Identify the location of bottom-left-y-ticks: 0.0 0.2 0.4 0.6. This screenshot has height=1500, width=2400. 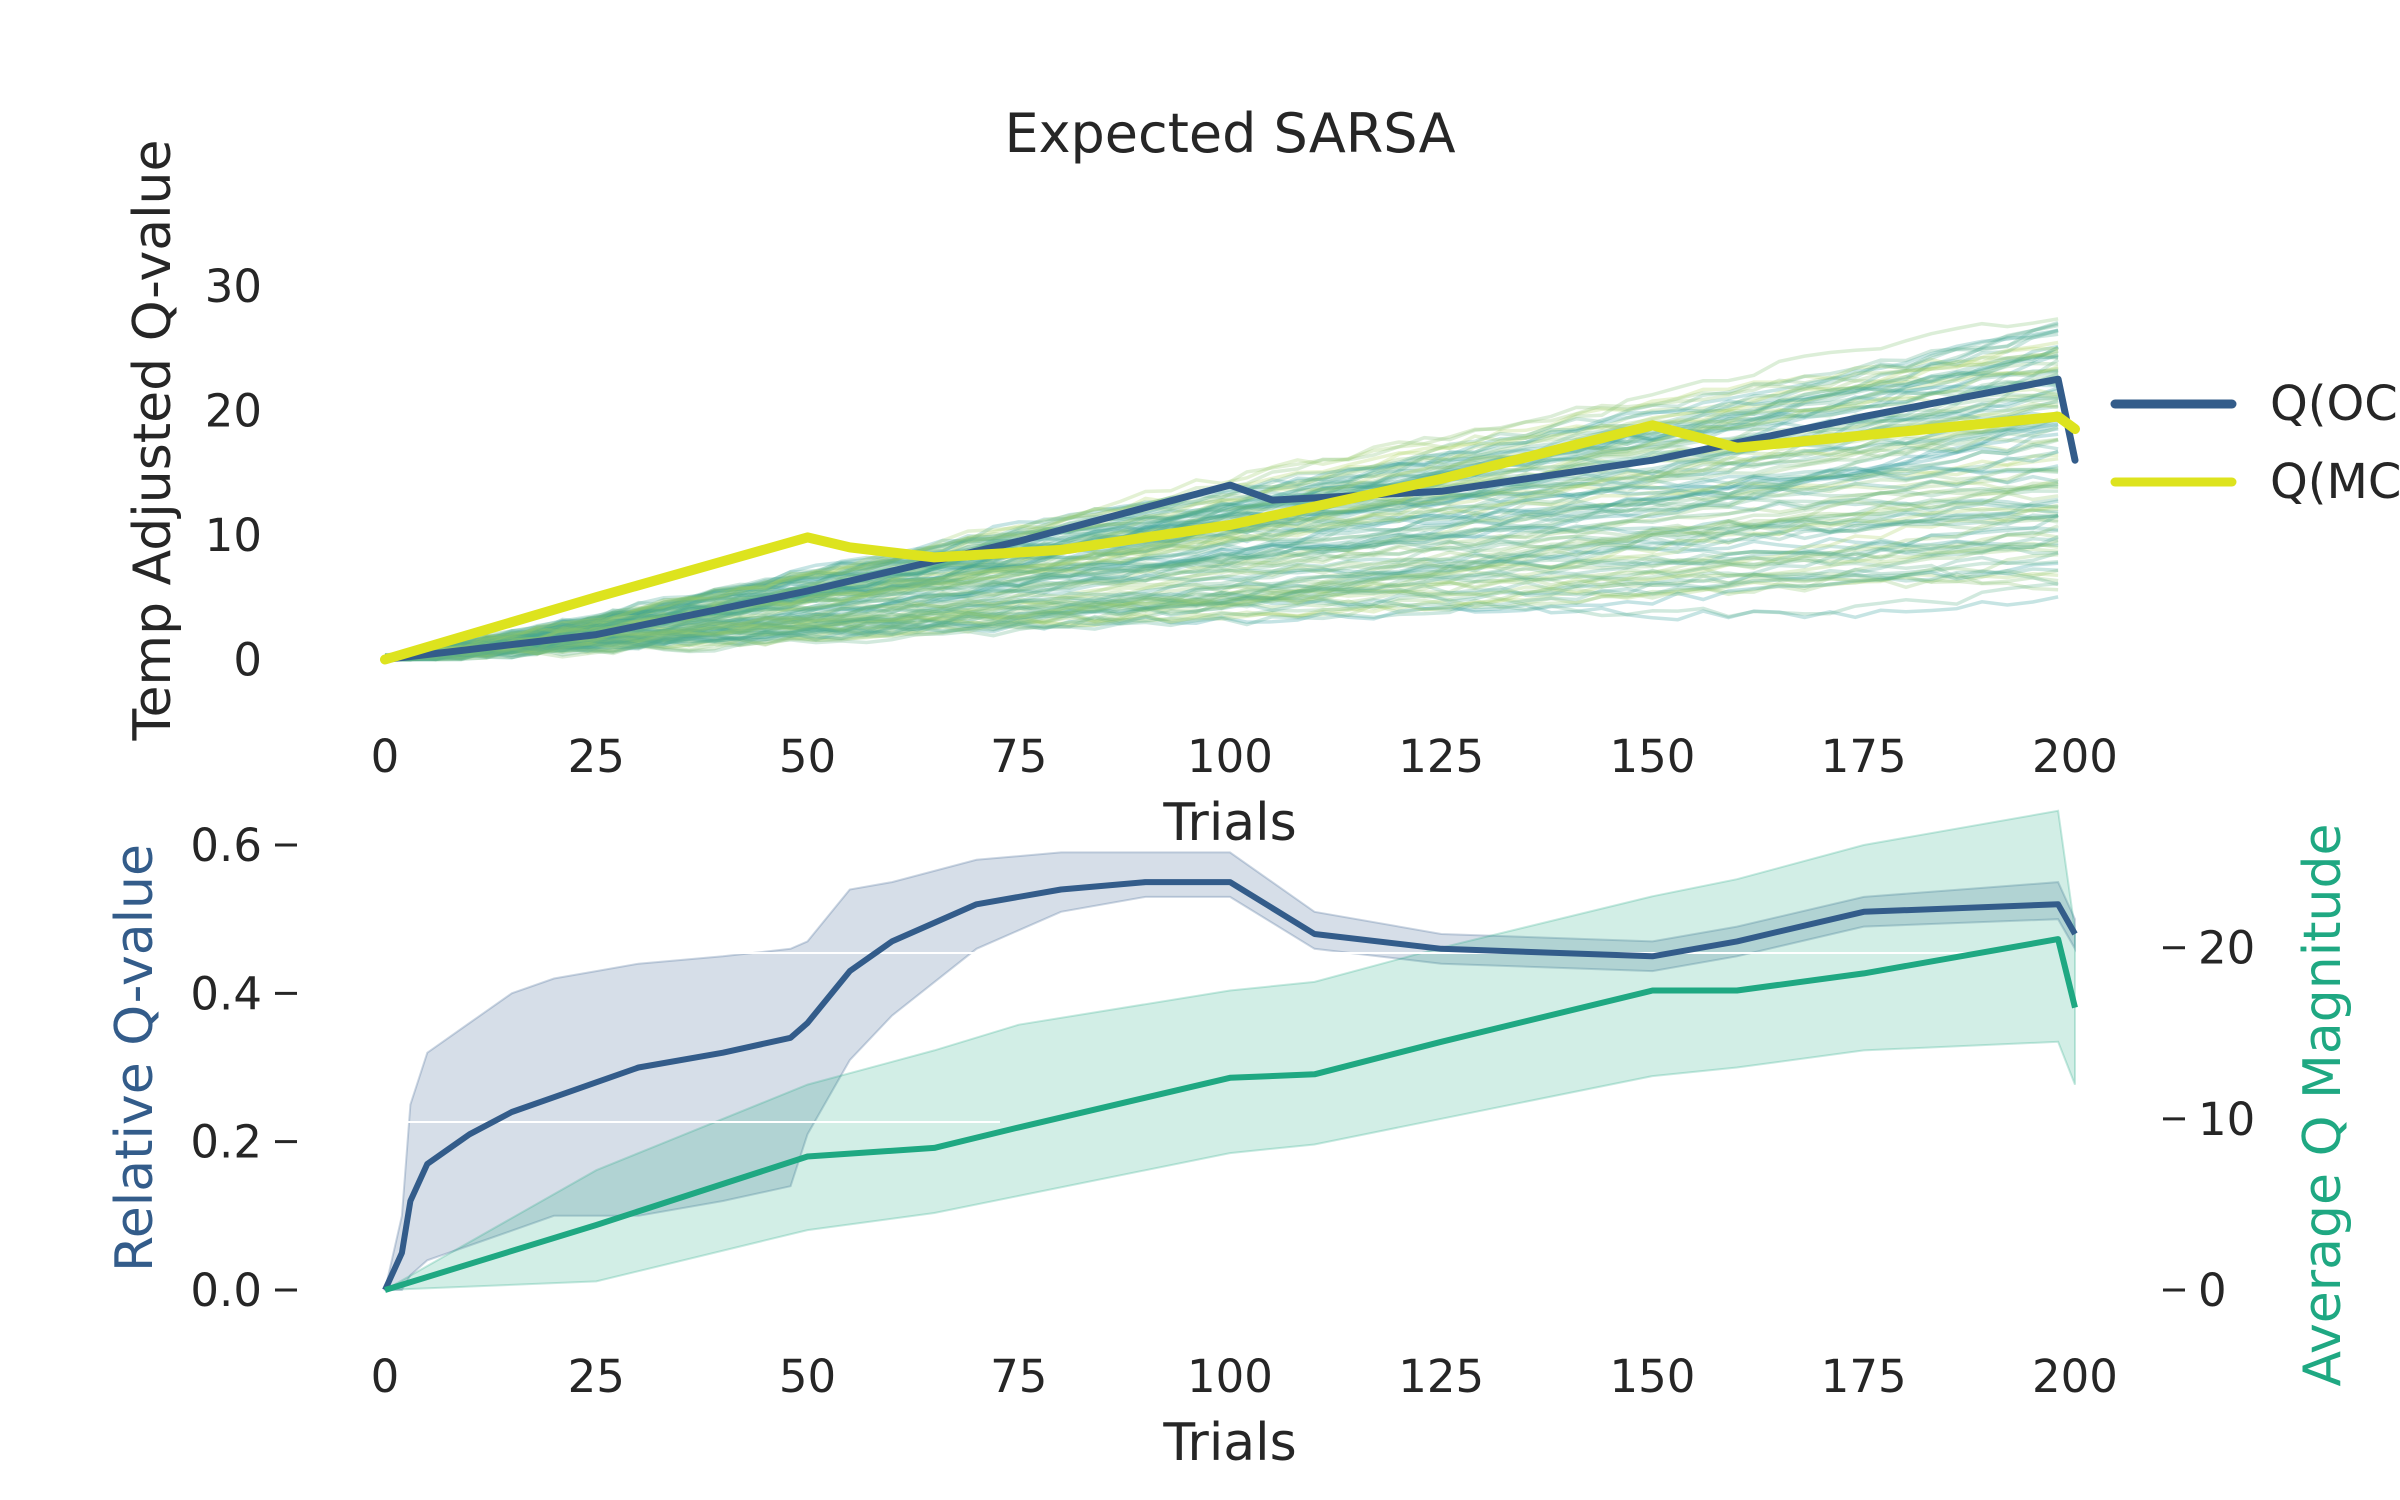
(243, 1068).